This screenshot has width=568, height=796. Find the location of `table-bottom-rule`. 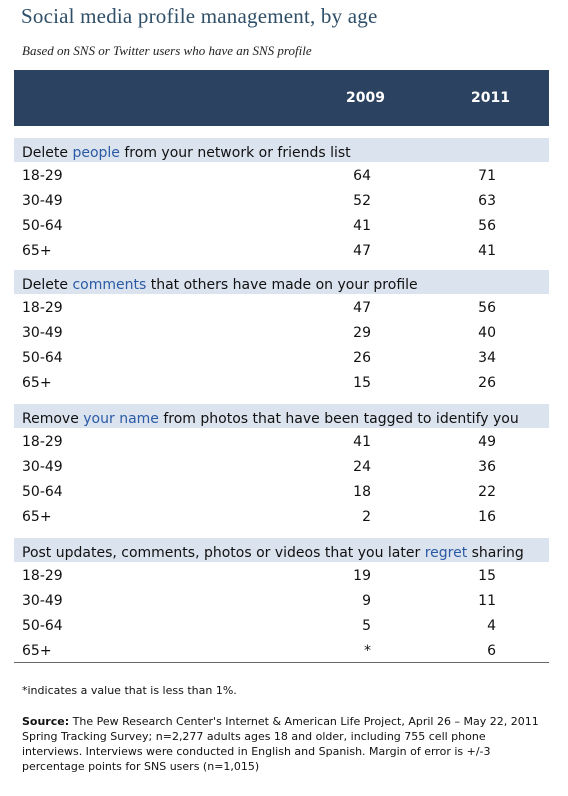

table-bottom-rule is located at coordinates (281, 662).